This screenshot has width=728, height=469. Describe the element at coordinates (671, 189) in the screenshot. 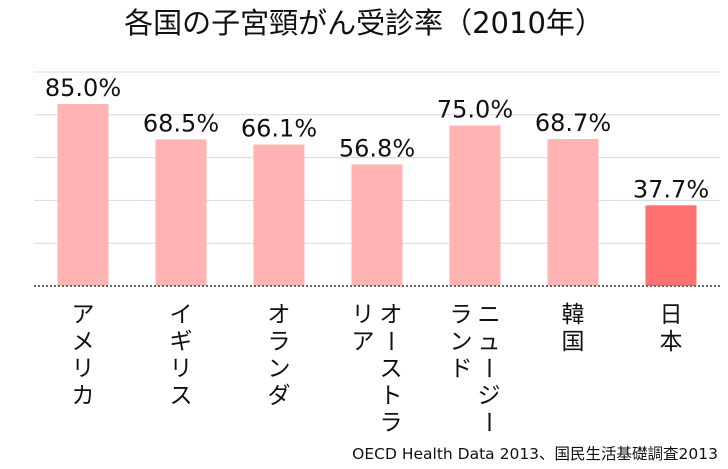

I see `data-label: 37.7%` at that location.